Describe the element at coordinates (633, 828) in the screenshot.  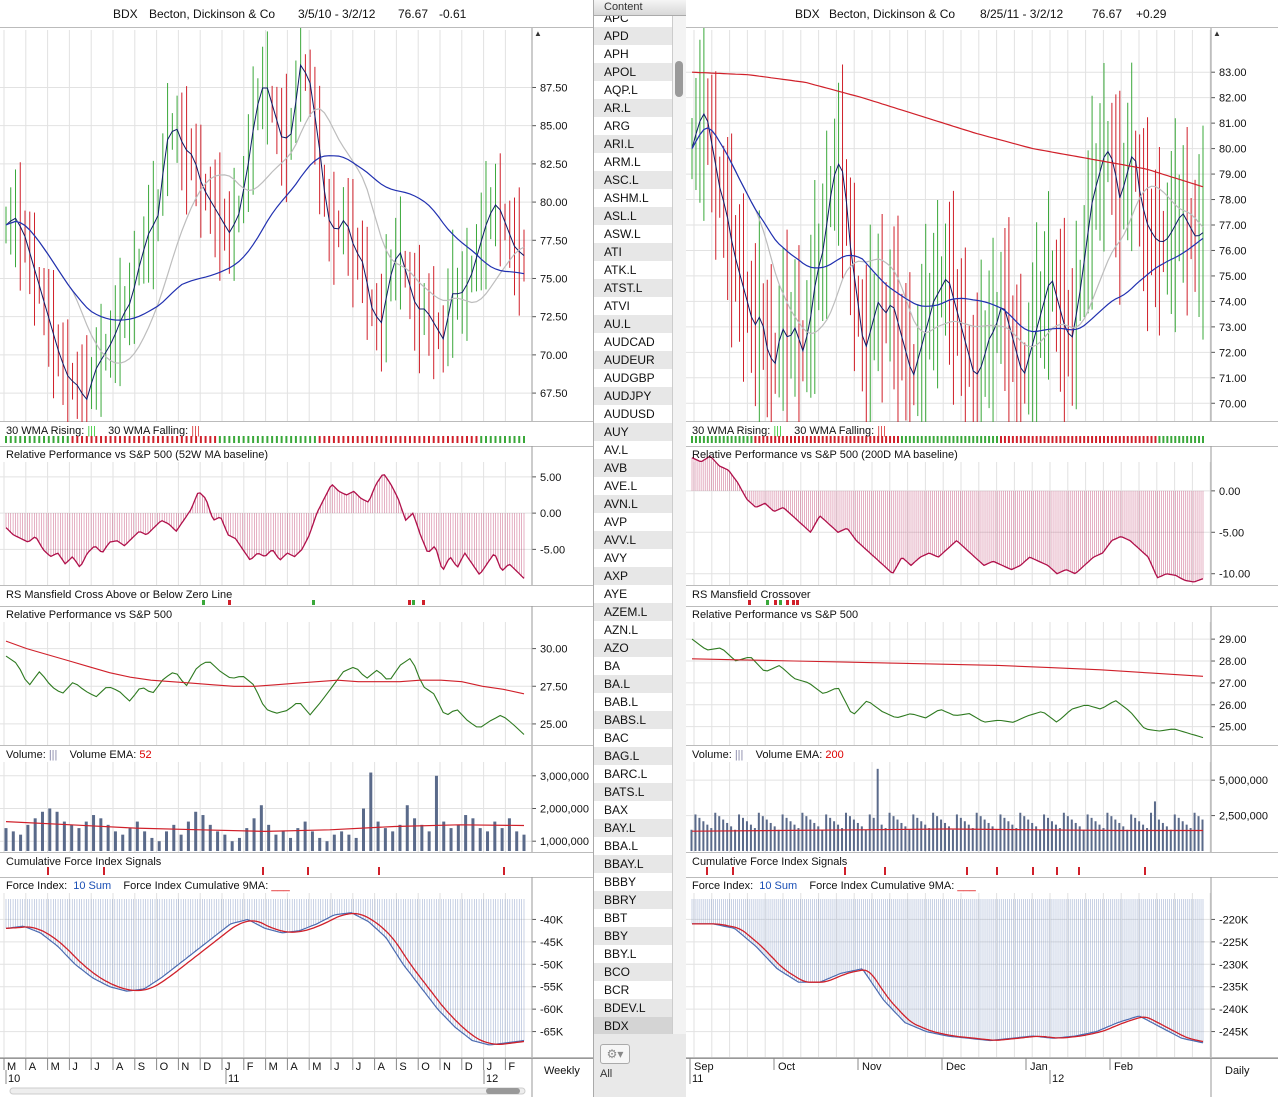
I see `list-item: BAY.L` at that location.